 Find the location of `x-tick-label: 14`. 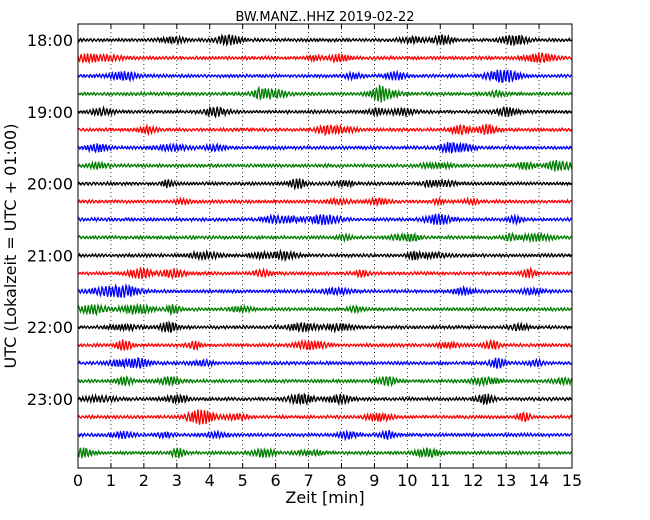

x-tick-label: 14 is located at coordinates (539, 480).